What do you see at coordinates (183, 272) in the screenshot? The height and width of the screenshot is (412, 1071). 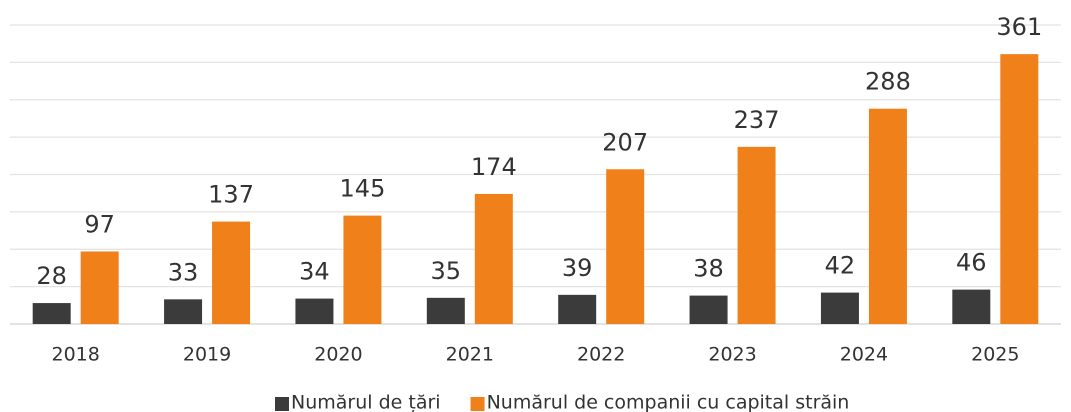 I see `value-label: 33` at bounding box center [183, 272].